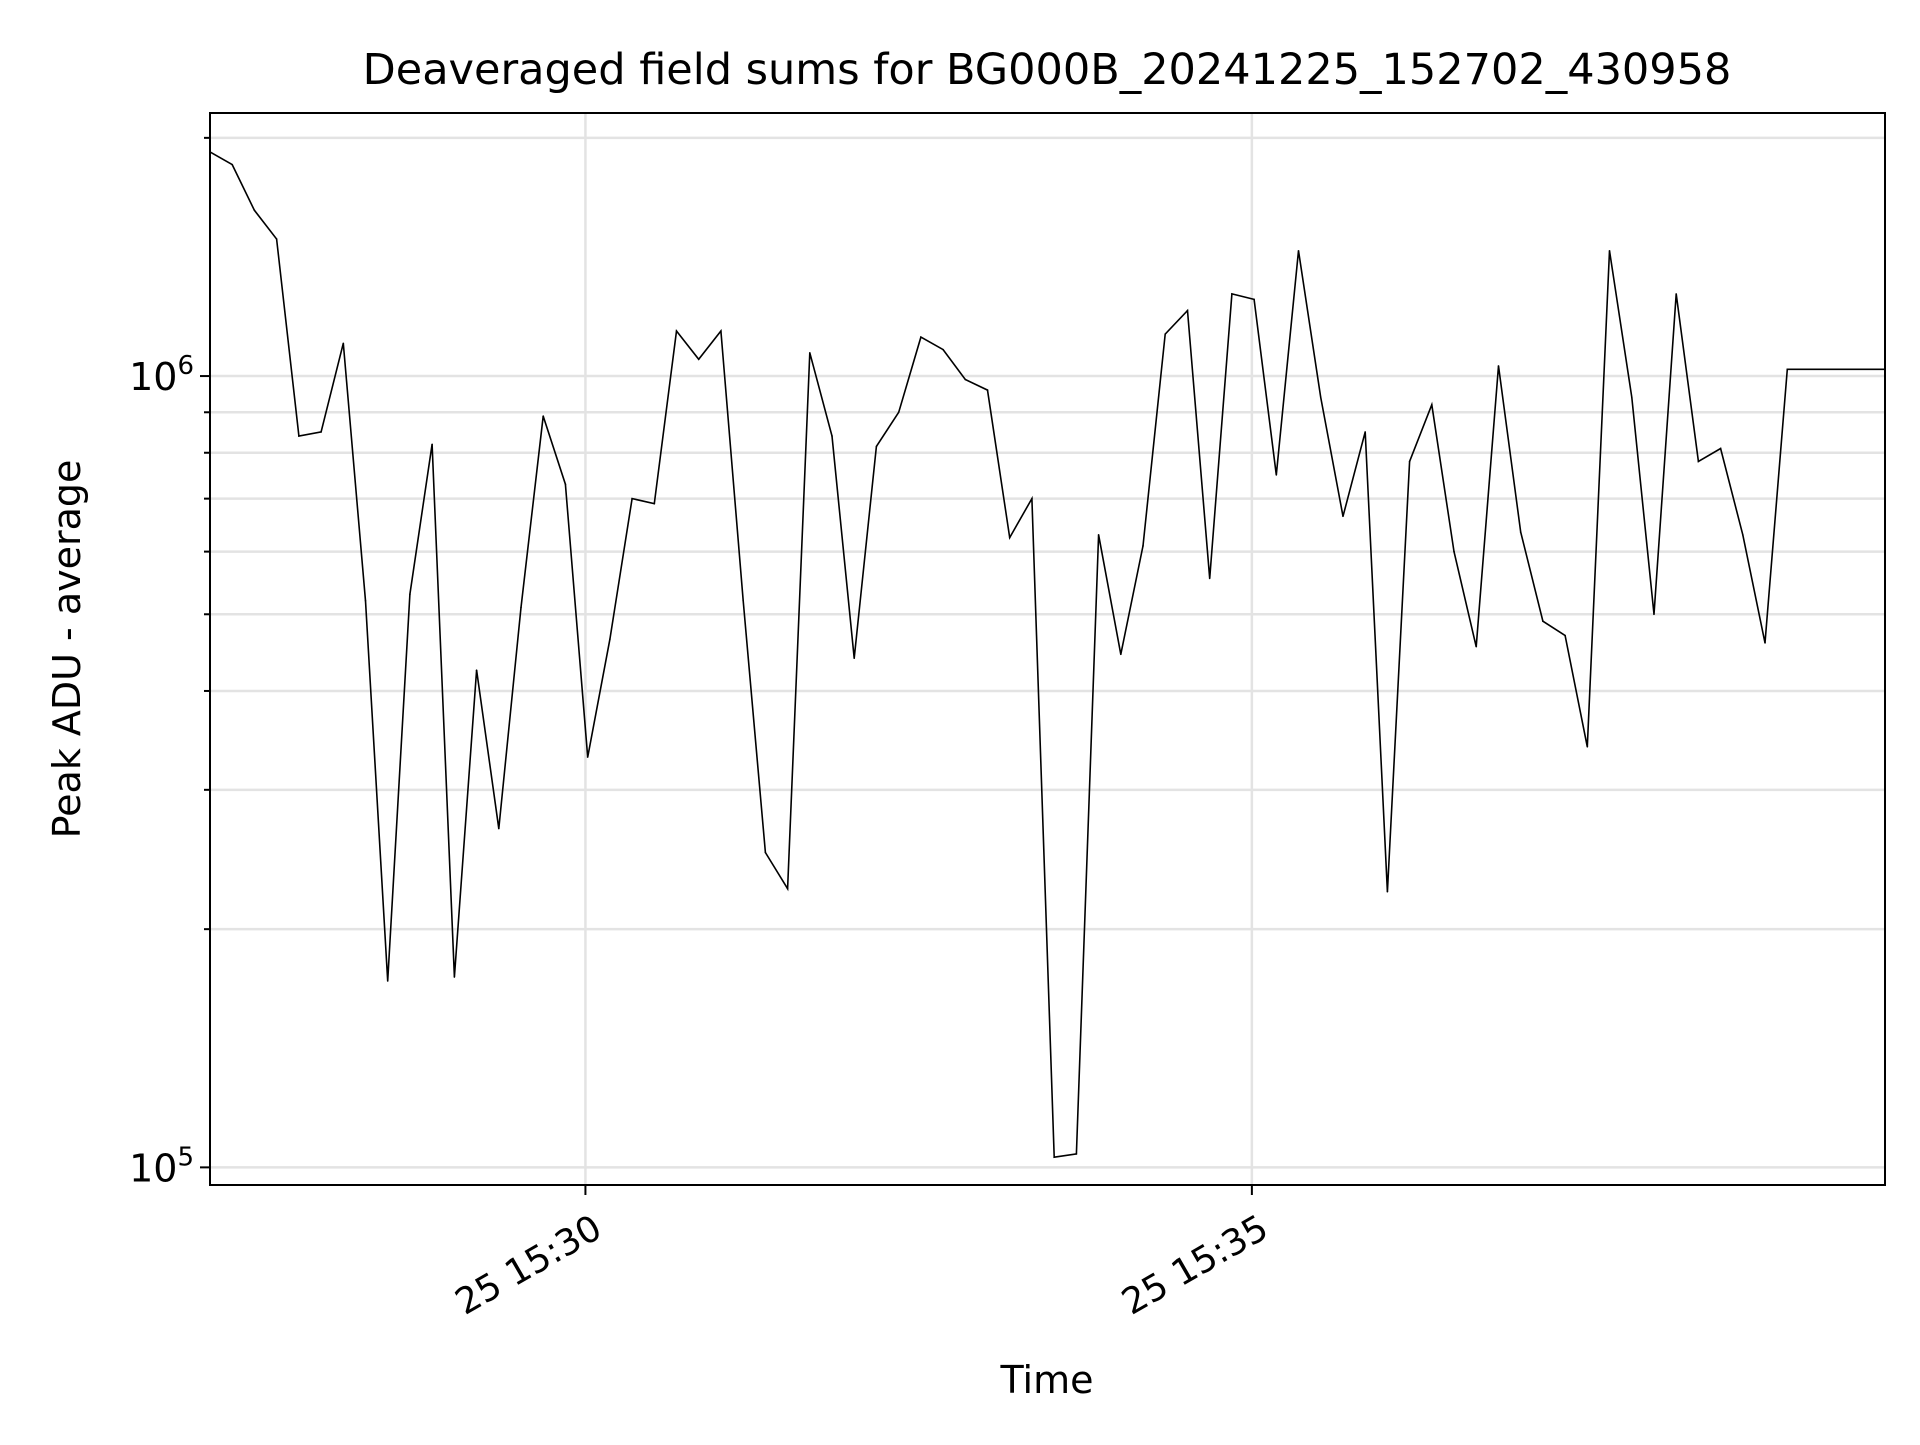 The height and width of the screenshot is (1445, 1920). I want to click on y-tick-label: 10⁵, so click(161, 1166).